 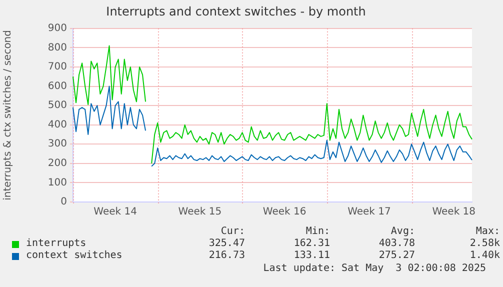 What do you see at coordinates (57, 86) in the screenshot?
I see `y-tick-label: 600` at bounding box center [57, 86].